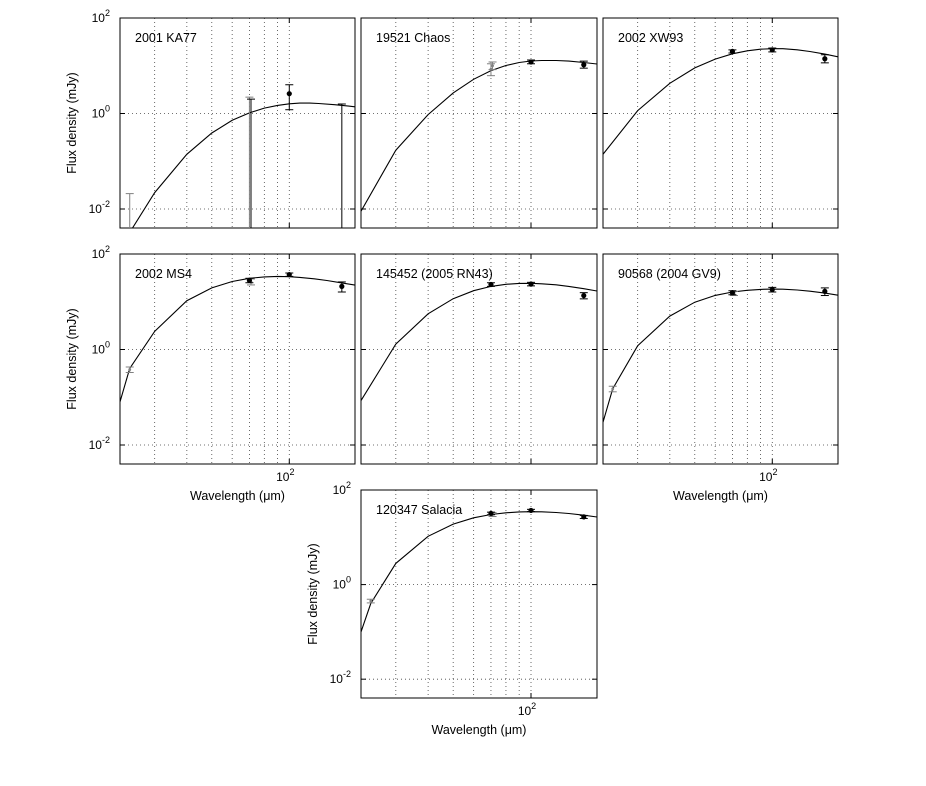 This screenshot has width=926, height=786. What do you see at coordinates (650, 38) in the screenshot?
I see `panel-title: 2002 XW93` at bounding box center [650, 38].